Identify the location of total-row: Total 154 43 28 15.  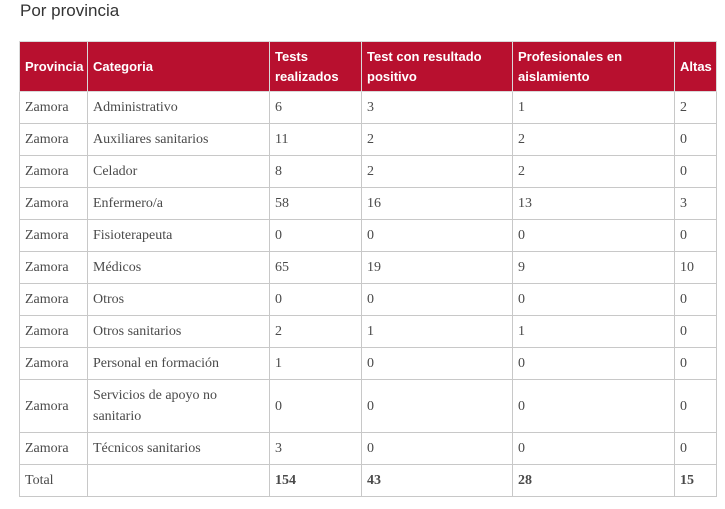
(368, 480).